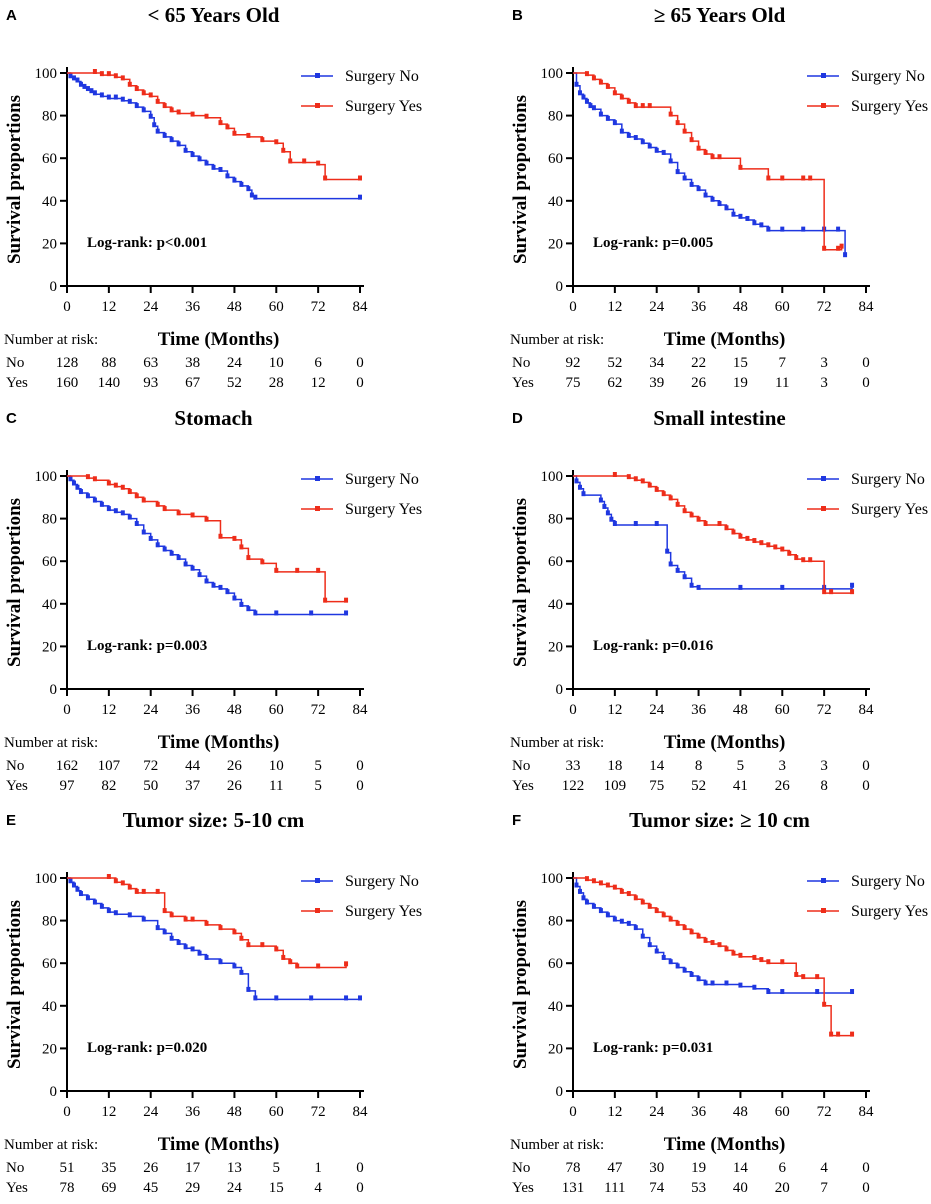 The height and width of the screenshot is (1204, 931). Describe the element at coordinates (108, 1168) in the screenshot. I see `risk-value-no: 35` at that location.